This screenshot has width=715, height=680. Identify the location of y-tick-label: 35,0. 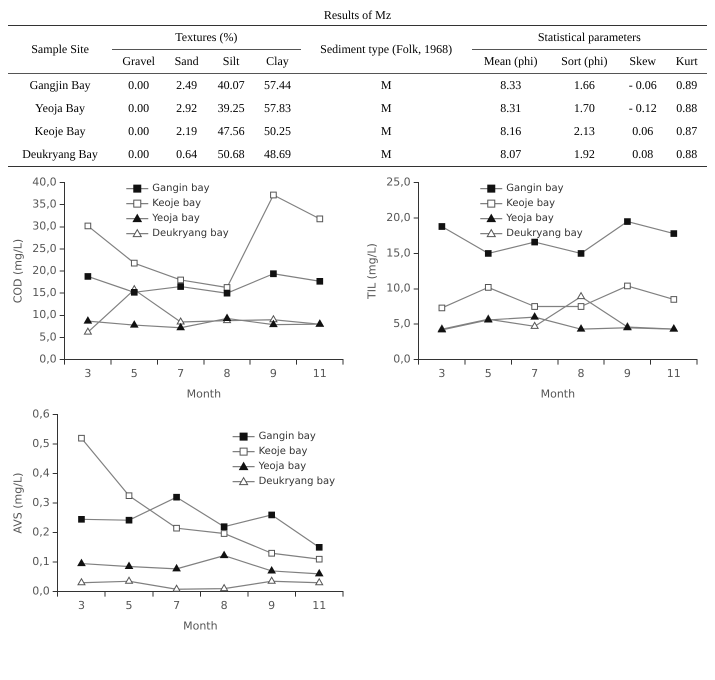
(44, 204).